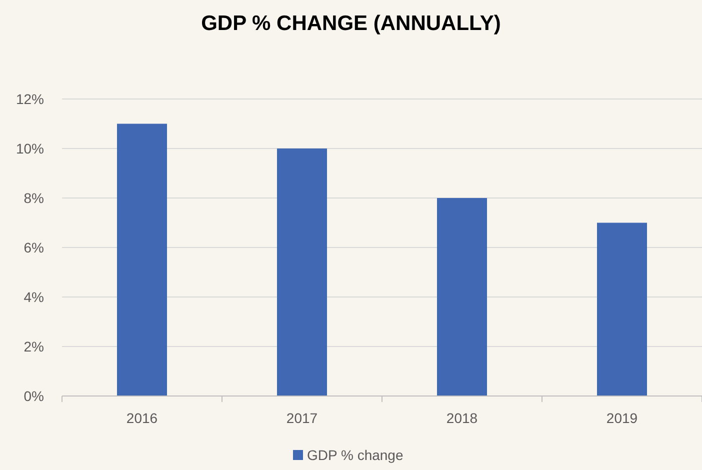 The height and width of the screenshot is (470, 702). What do you see at coordinates (34, 346) in the screenshot?
I see `y-tick-label: 2%` at bounding box center [34, 346].